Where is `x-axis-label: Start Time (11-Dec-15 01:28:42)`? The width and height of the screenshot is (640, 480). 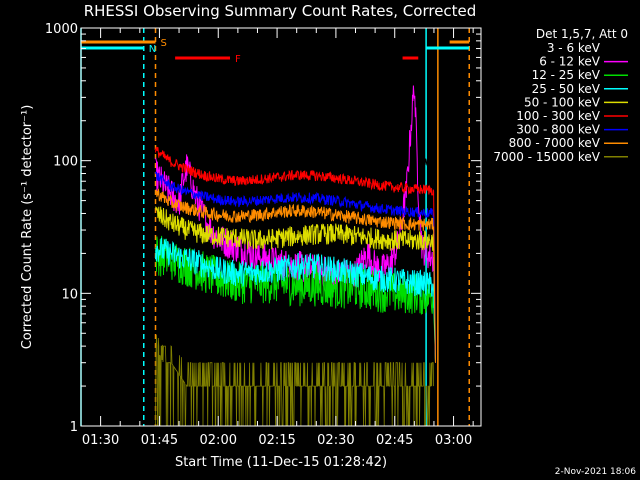
x-axis-label: Start Time (11-Dec-15 01:28:42) is located at coordinates (281, 462).